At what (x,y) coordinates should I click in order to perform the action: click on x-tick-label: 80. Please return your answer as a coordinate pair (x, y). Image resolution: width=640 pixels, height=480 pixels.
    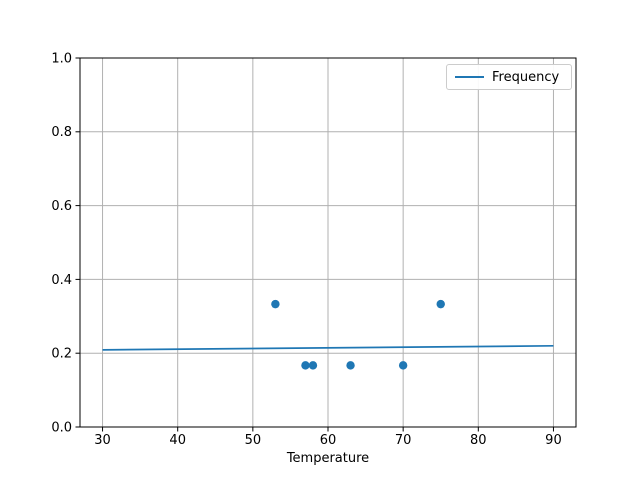
    Looking at the image, I should click on (478, 440).